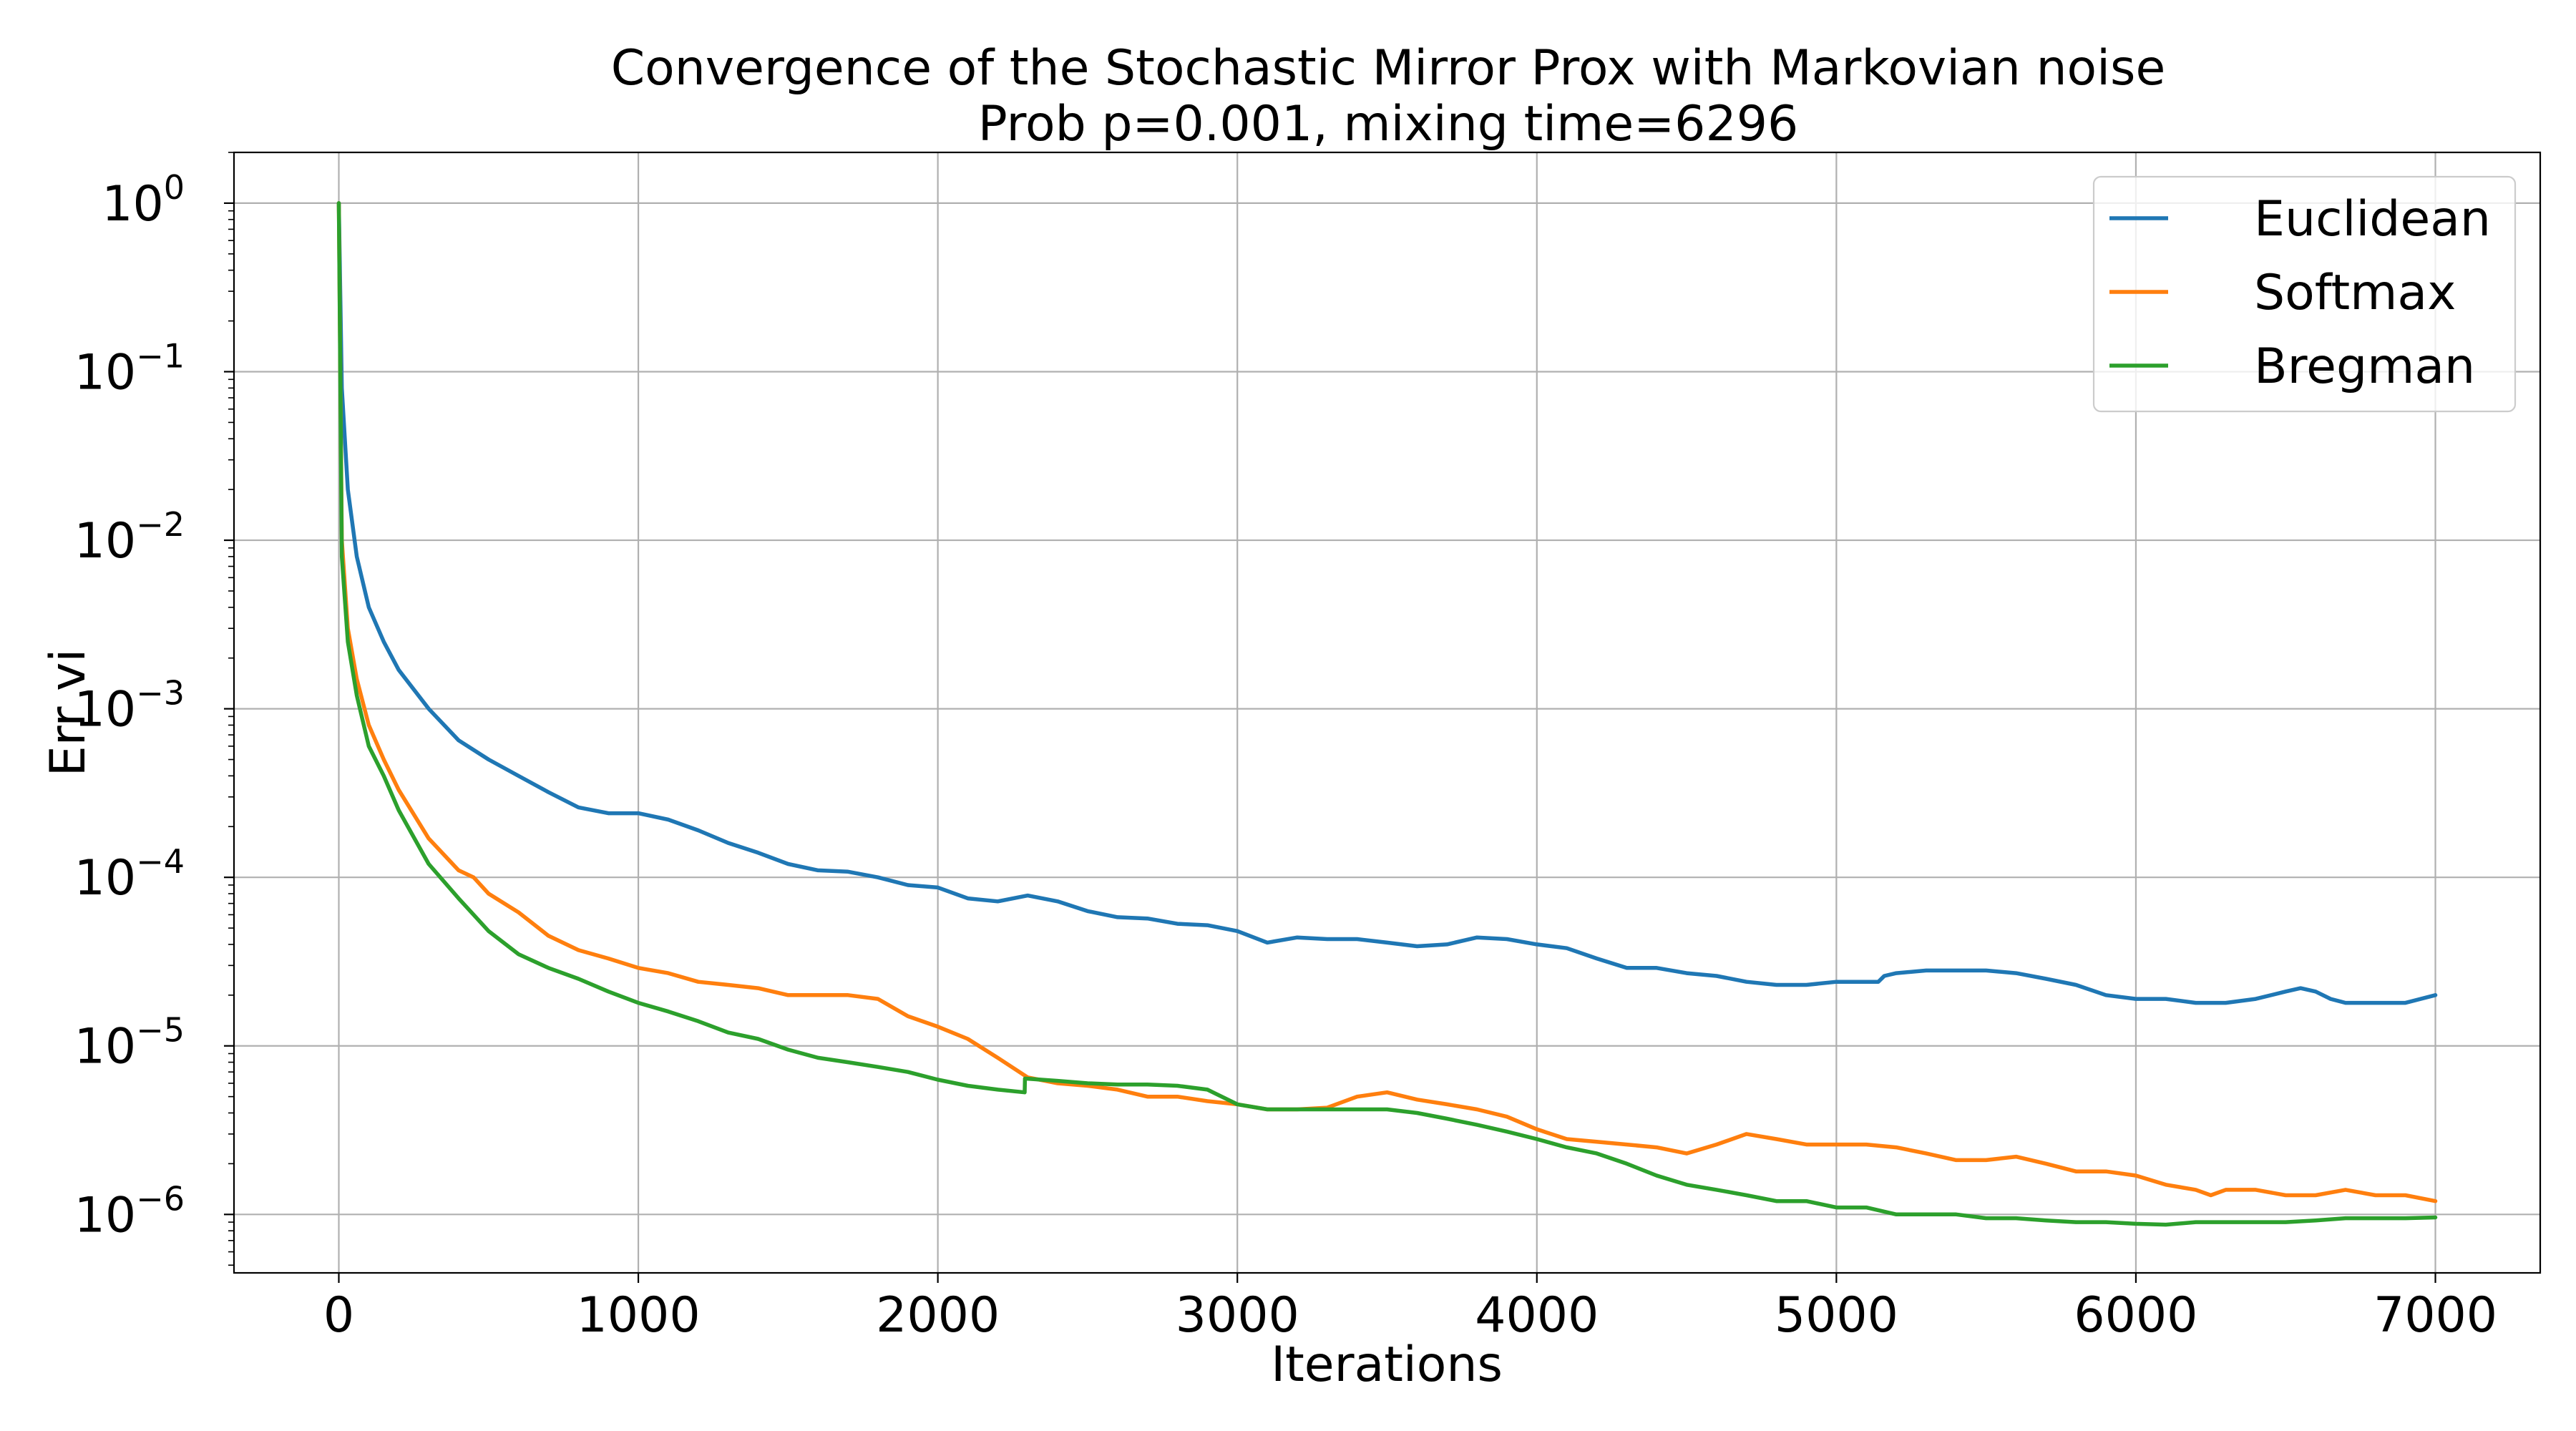  What do you see at coordinates (129, 537) in the screenshot?
I see `y-tick-label: 10⁻²` at bounding box center [129, 537].